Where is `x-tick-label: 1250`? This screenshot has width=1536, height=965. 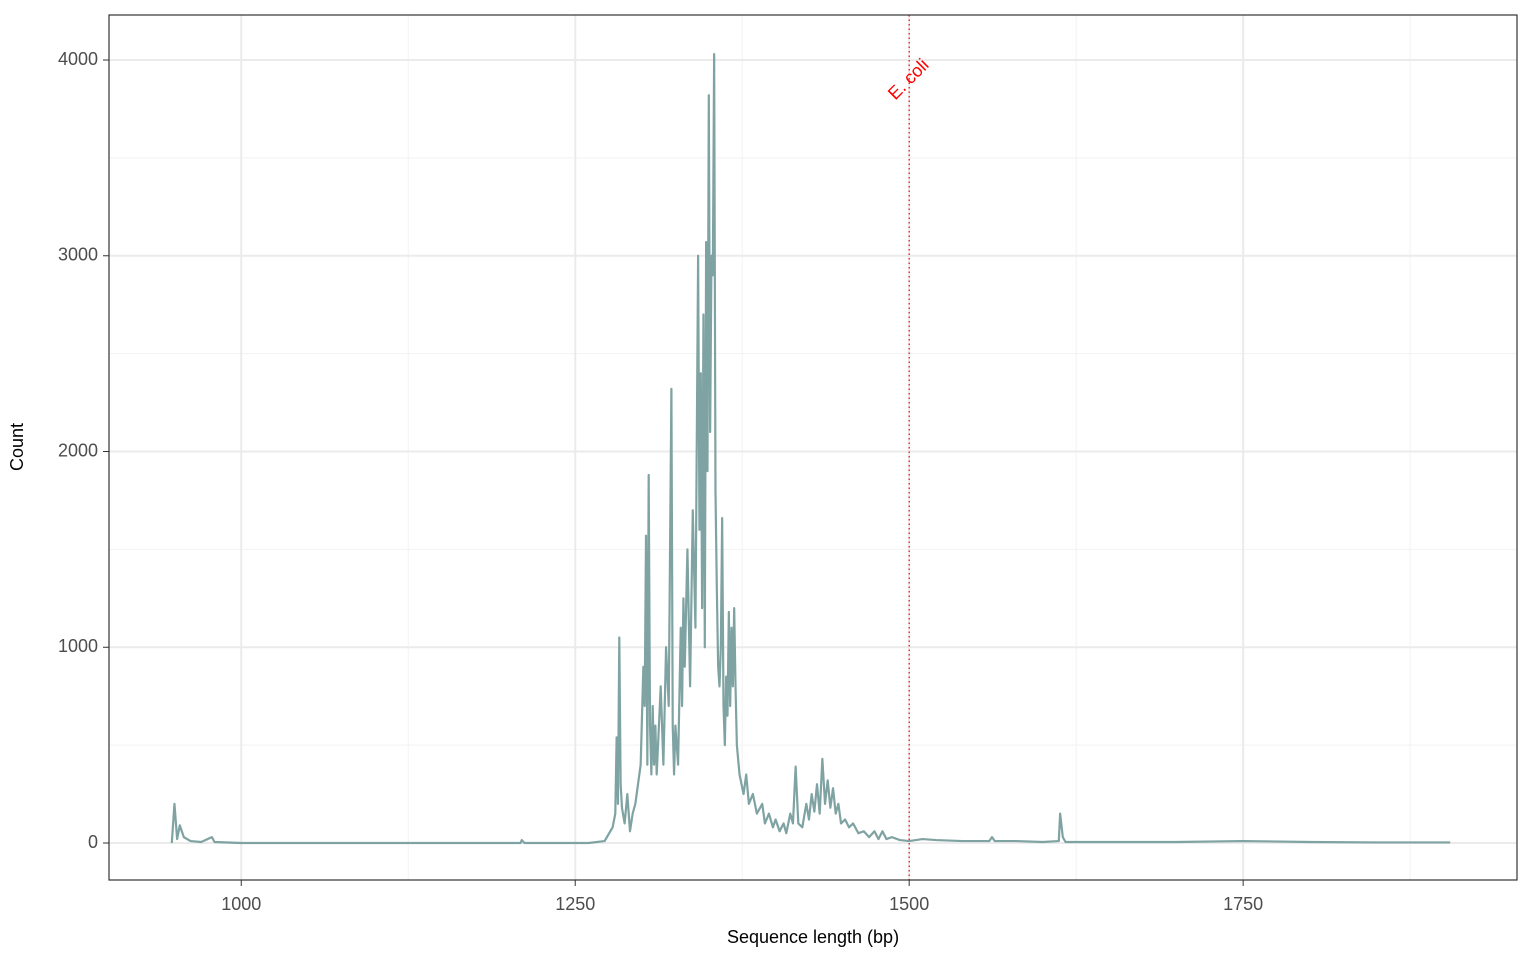
x-tick-label: 1250 is located at coordinates (575, 904).